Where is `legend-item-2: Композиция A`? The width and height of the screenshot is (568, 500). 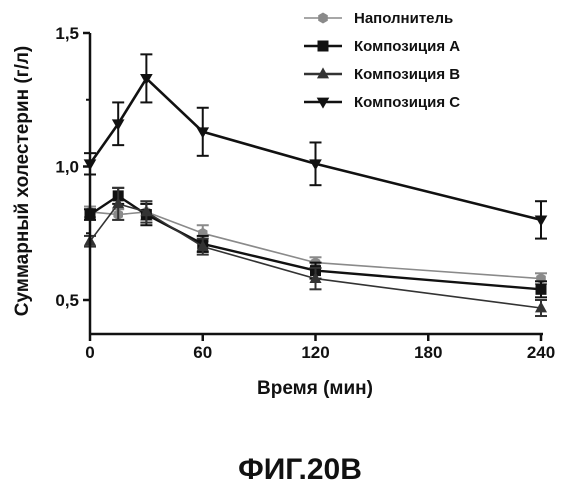
legend-item-2: Композиция A is located at coordinates (382, 46).